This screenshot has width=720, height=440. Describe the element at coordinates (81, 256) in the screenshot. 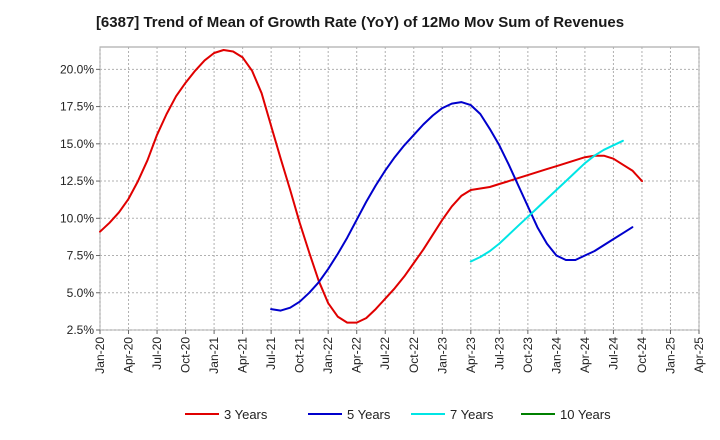

I see `y-tick-label: 7.5%` at that location.